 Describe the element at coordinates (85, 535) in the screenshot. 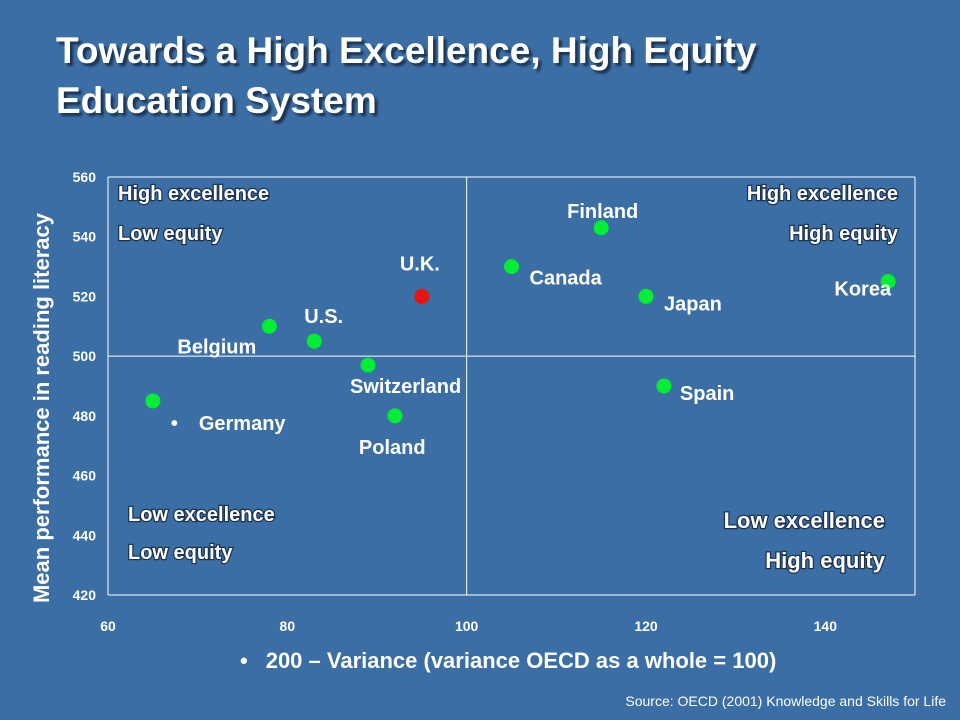

I see `y-tick-label: 440` at that location.